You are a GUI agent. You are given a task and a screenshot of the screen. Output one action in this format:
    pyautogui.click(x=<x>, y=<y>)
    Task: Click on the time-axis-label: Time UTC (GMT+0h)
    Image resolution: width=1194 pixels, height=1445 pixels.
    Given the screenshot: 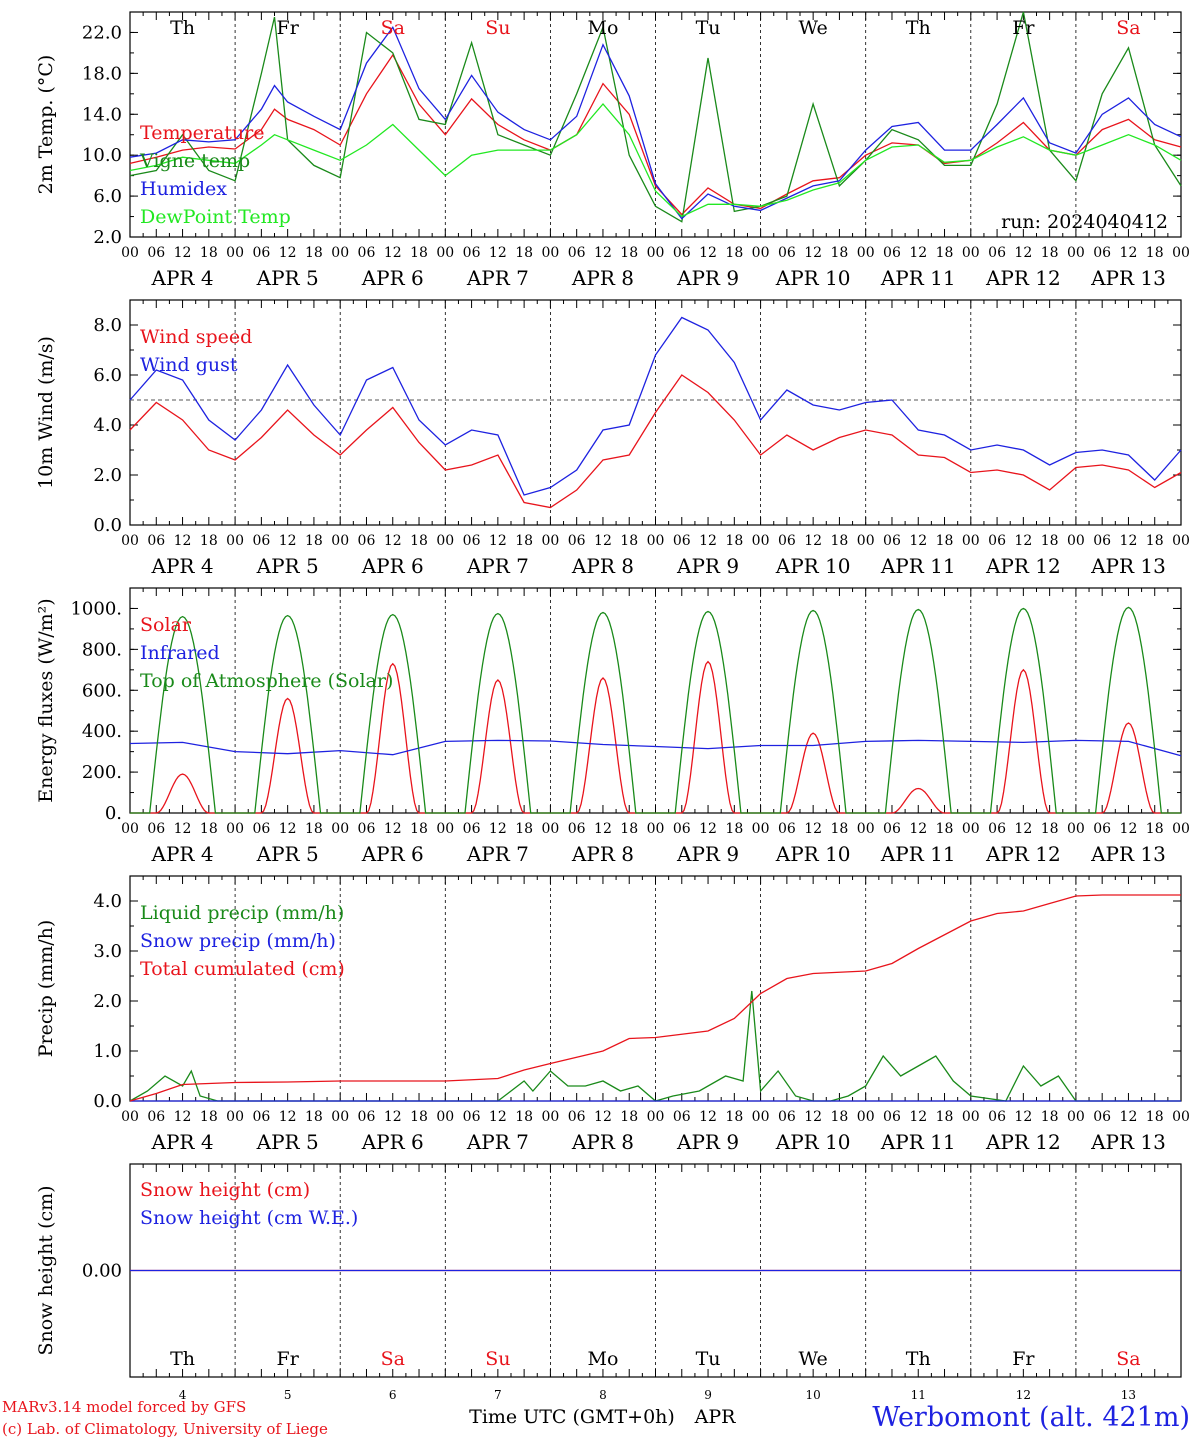 What is the action you would take?
    pyautogui.click(x=572, y=1417)
    